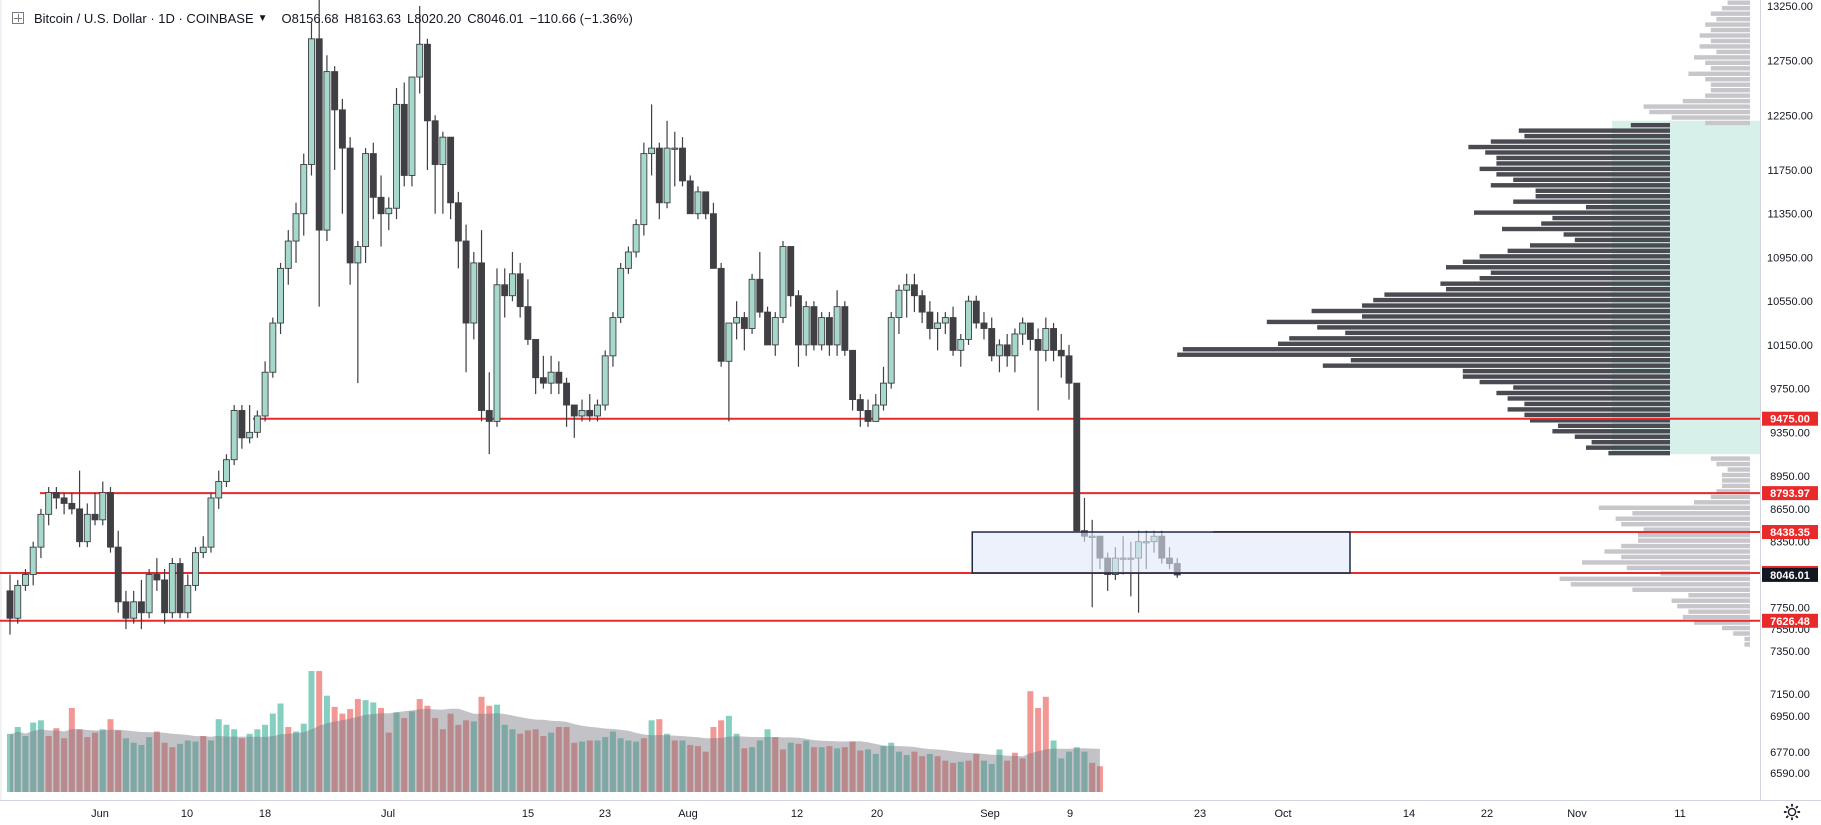  Describe the element at coordinates (18, 18) in the screenshot. I see `expand-icon` at that location.